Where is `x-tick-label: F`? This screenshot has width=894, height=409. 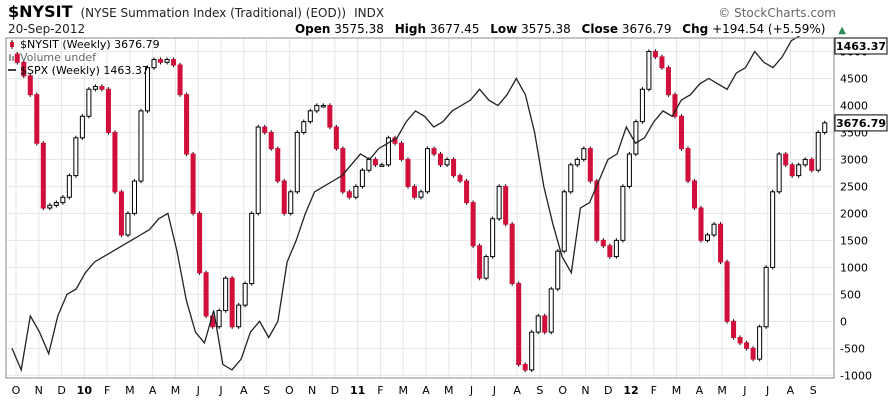
x-tick-label: F is located at coordinates (654, 390).